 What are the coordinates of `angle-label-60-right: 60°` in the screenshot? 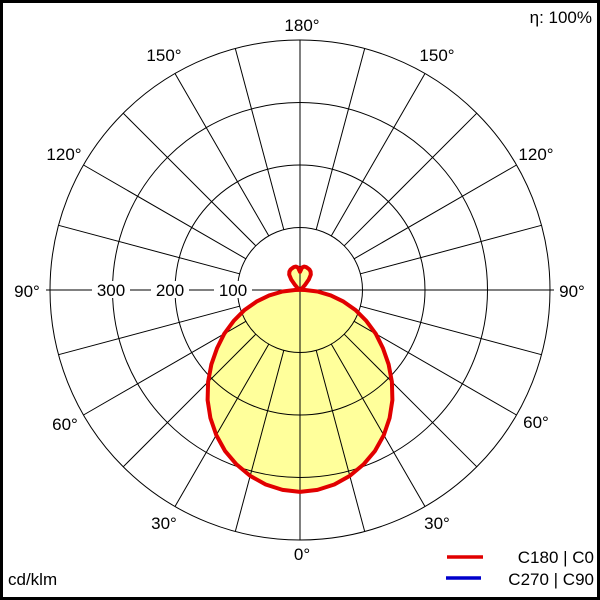 It's located at (536, 422).